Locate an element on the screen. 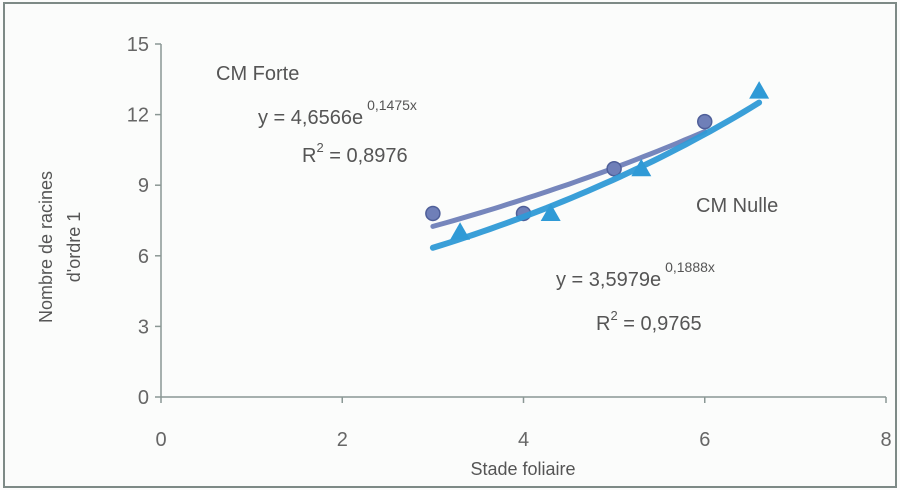 This screenshot has height=490, width=900. equation-cm-nulle-base: y = 3,5979e is located at coordinates (608, 280).